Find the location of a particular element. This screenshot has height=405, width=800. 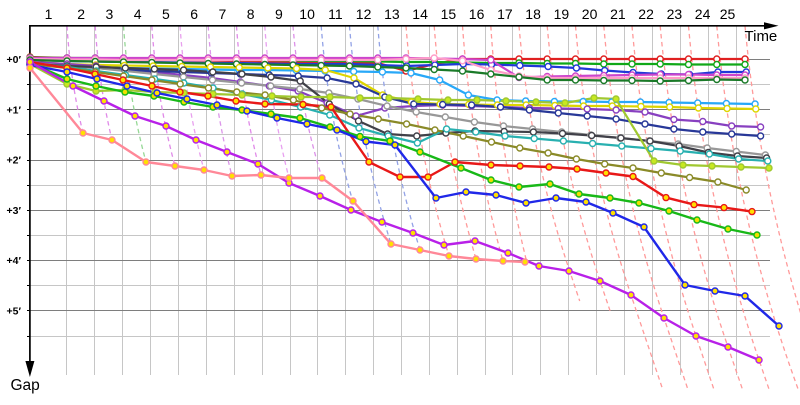

svg-text: 21 is located at coordinates (618, 14).